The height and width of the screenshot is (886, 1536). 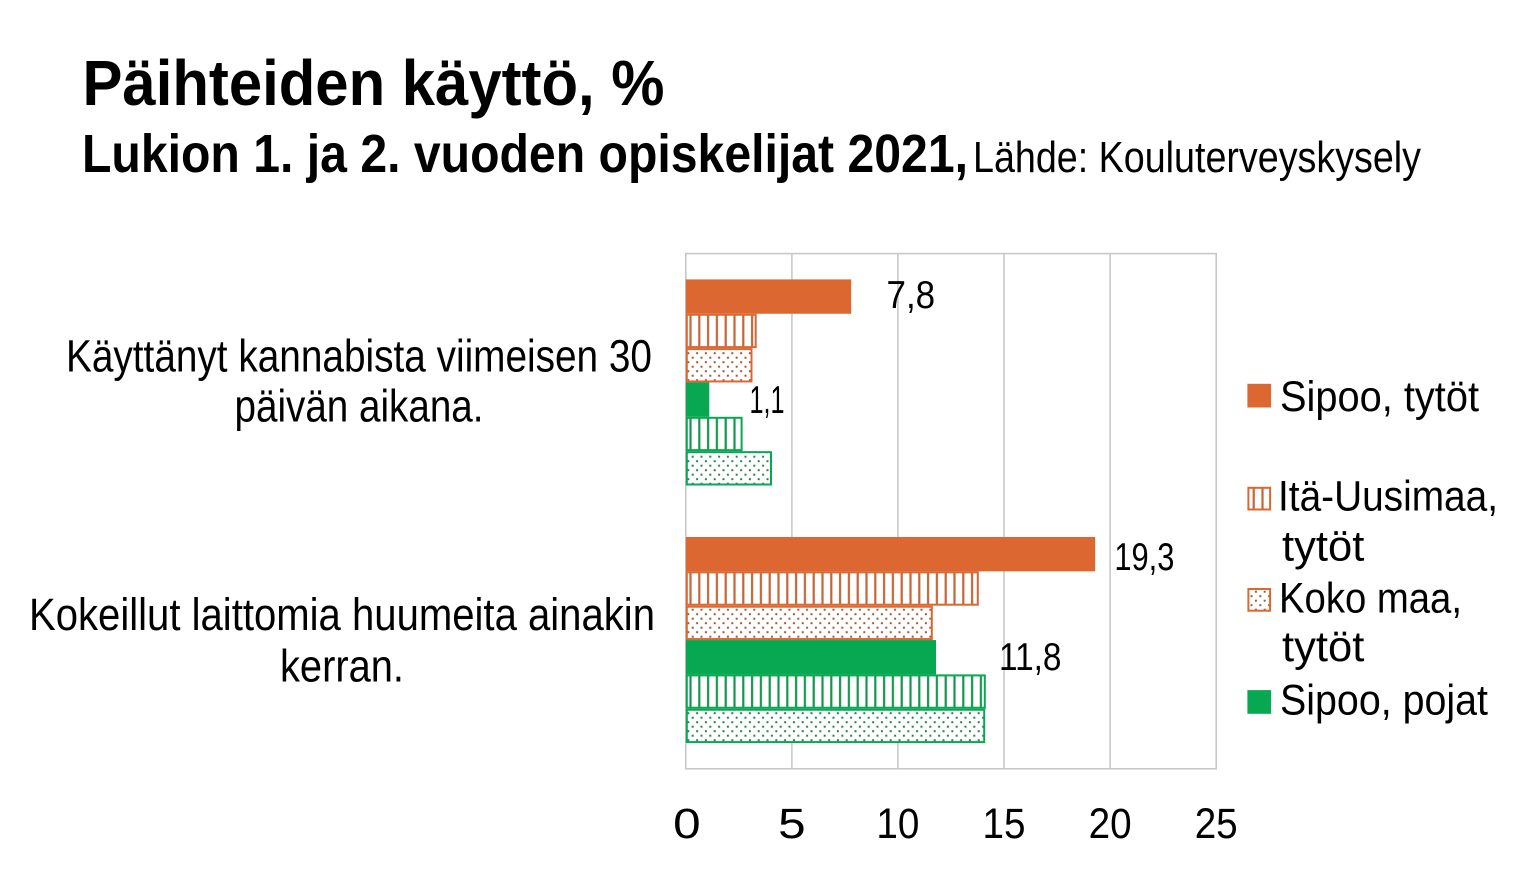 What do you see at coordinates (1379, 397) in the screenshot?
I see `svg-text: Sipoo, tytöt` at bounding box center [1379, 397].